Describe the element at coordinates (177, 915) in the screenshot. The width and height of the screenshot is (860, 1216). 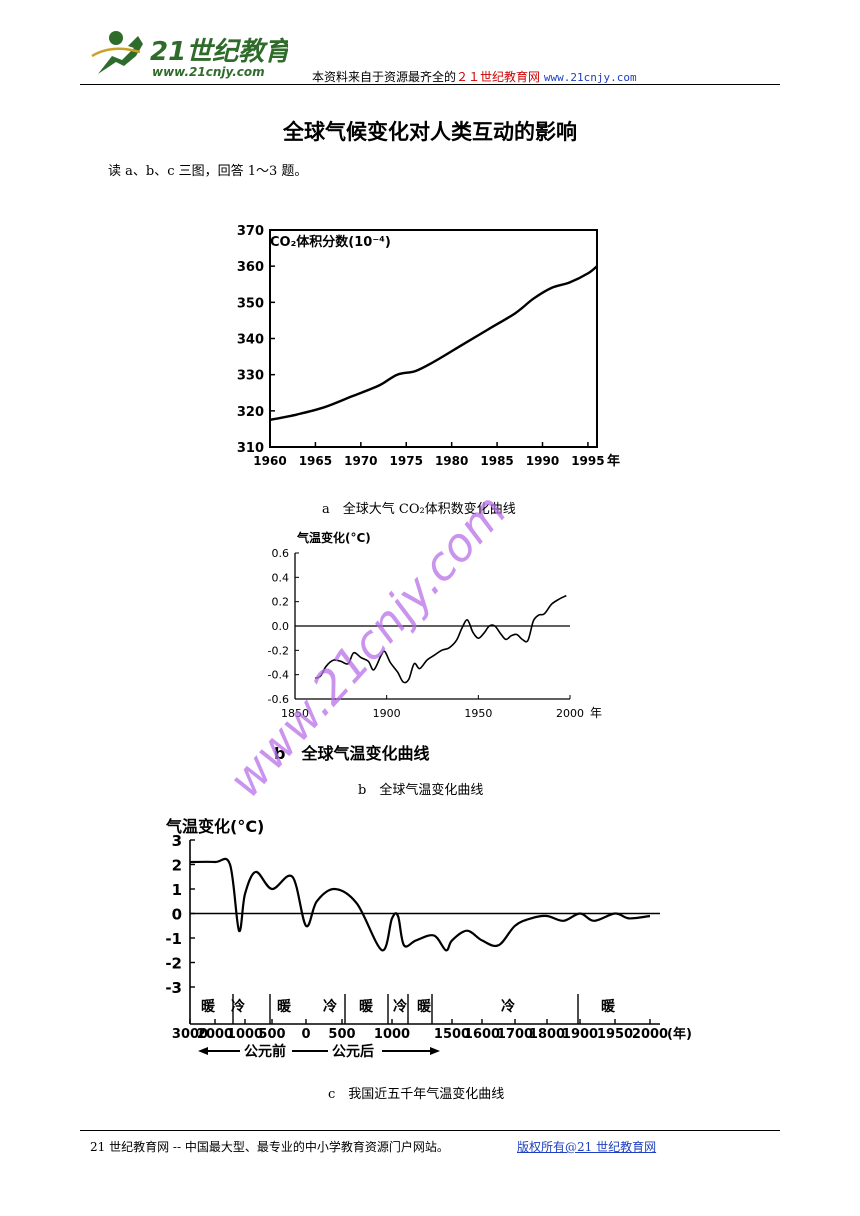
I see `y-tick-label: 0` at that location.